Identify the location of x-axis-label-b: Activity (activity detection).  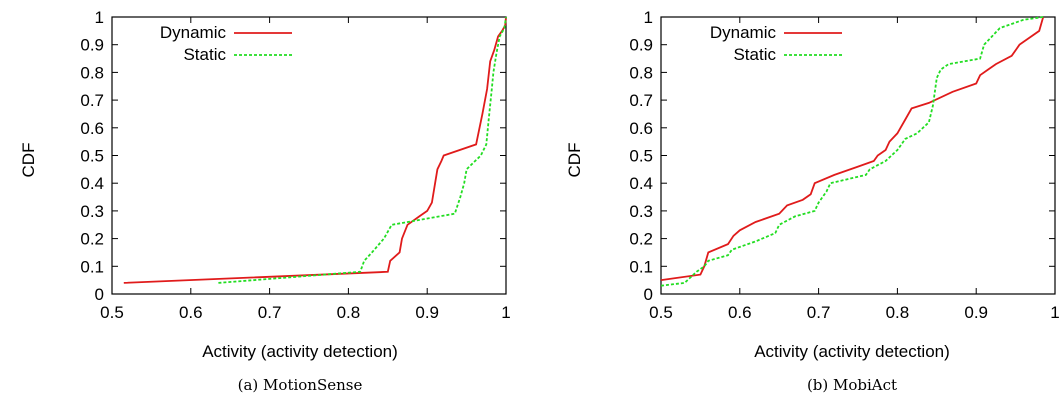
(852, 351).